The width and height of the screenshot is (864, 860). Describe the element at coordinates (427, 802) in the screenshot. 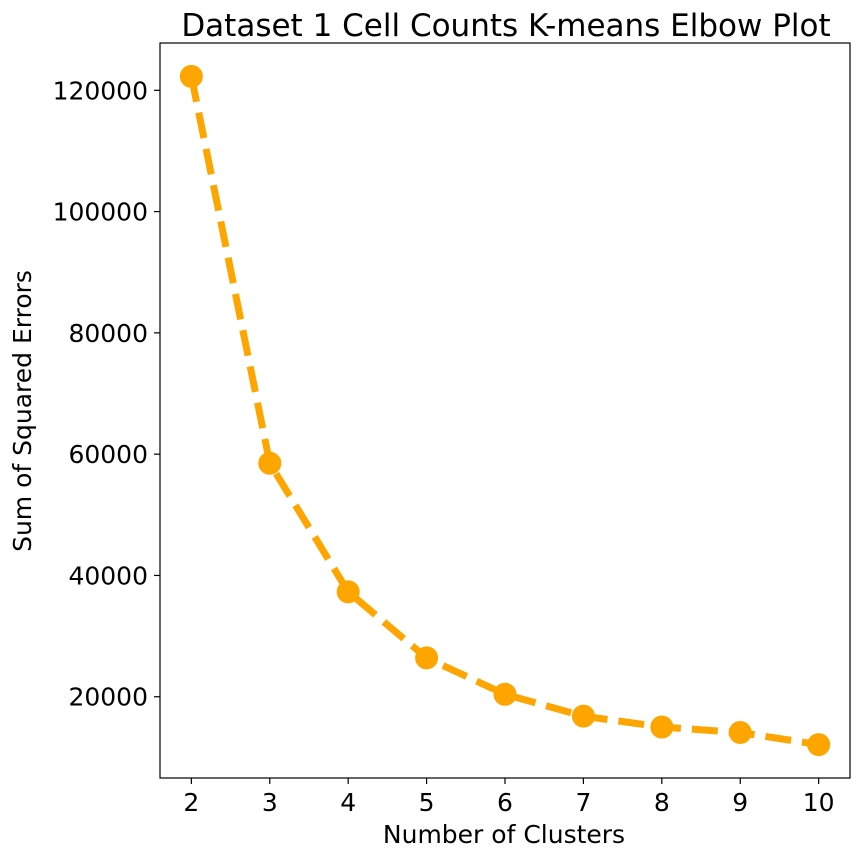

I see `x-tick-label: 5` at that location.